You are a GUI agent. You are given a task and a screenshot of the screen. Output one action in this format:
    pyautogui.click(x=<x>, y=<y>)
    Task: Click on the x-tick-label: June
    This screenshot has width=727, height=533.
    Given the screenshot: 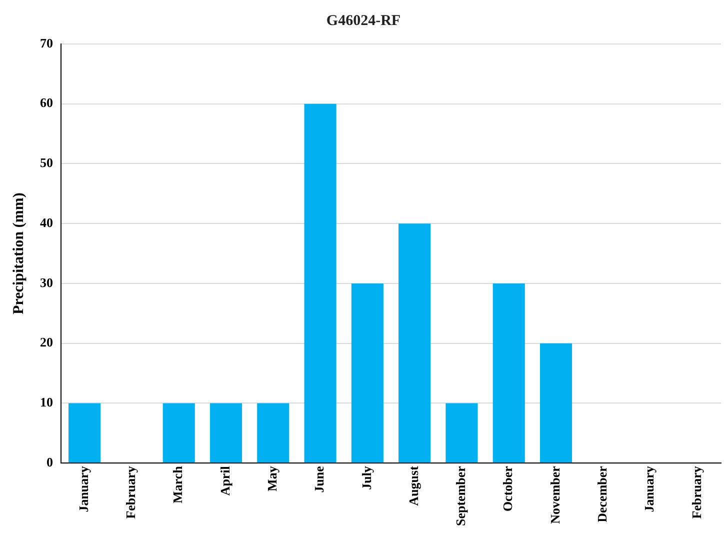 What is the action you would take?
    pyautogui.click(x=319, y=479)
    